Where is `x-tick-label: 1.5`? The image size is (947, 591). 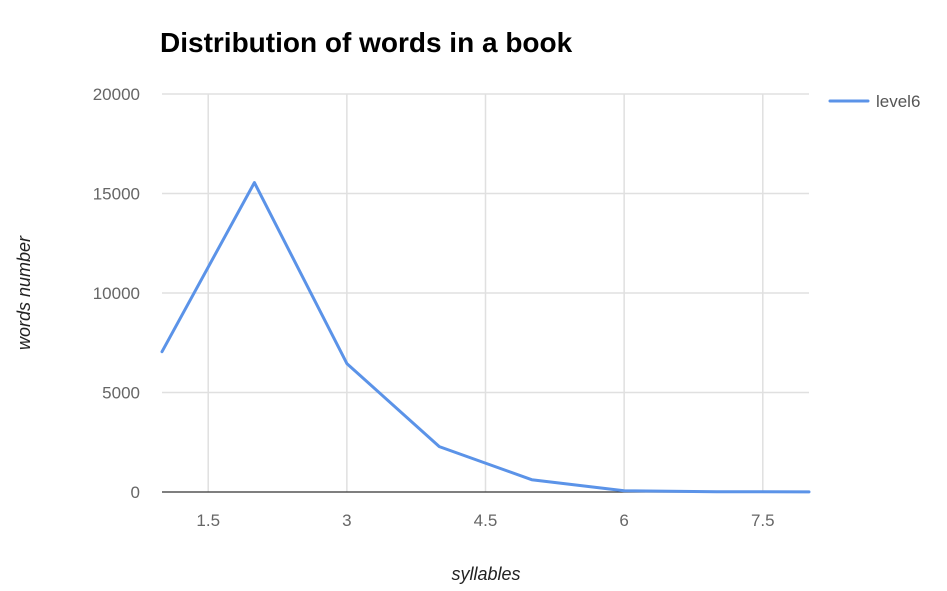
x-tick-label: 1.5 is located at coordinates (208, 520).